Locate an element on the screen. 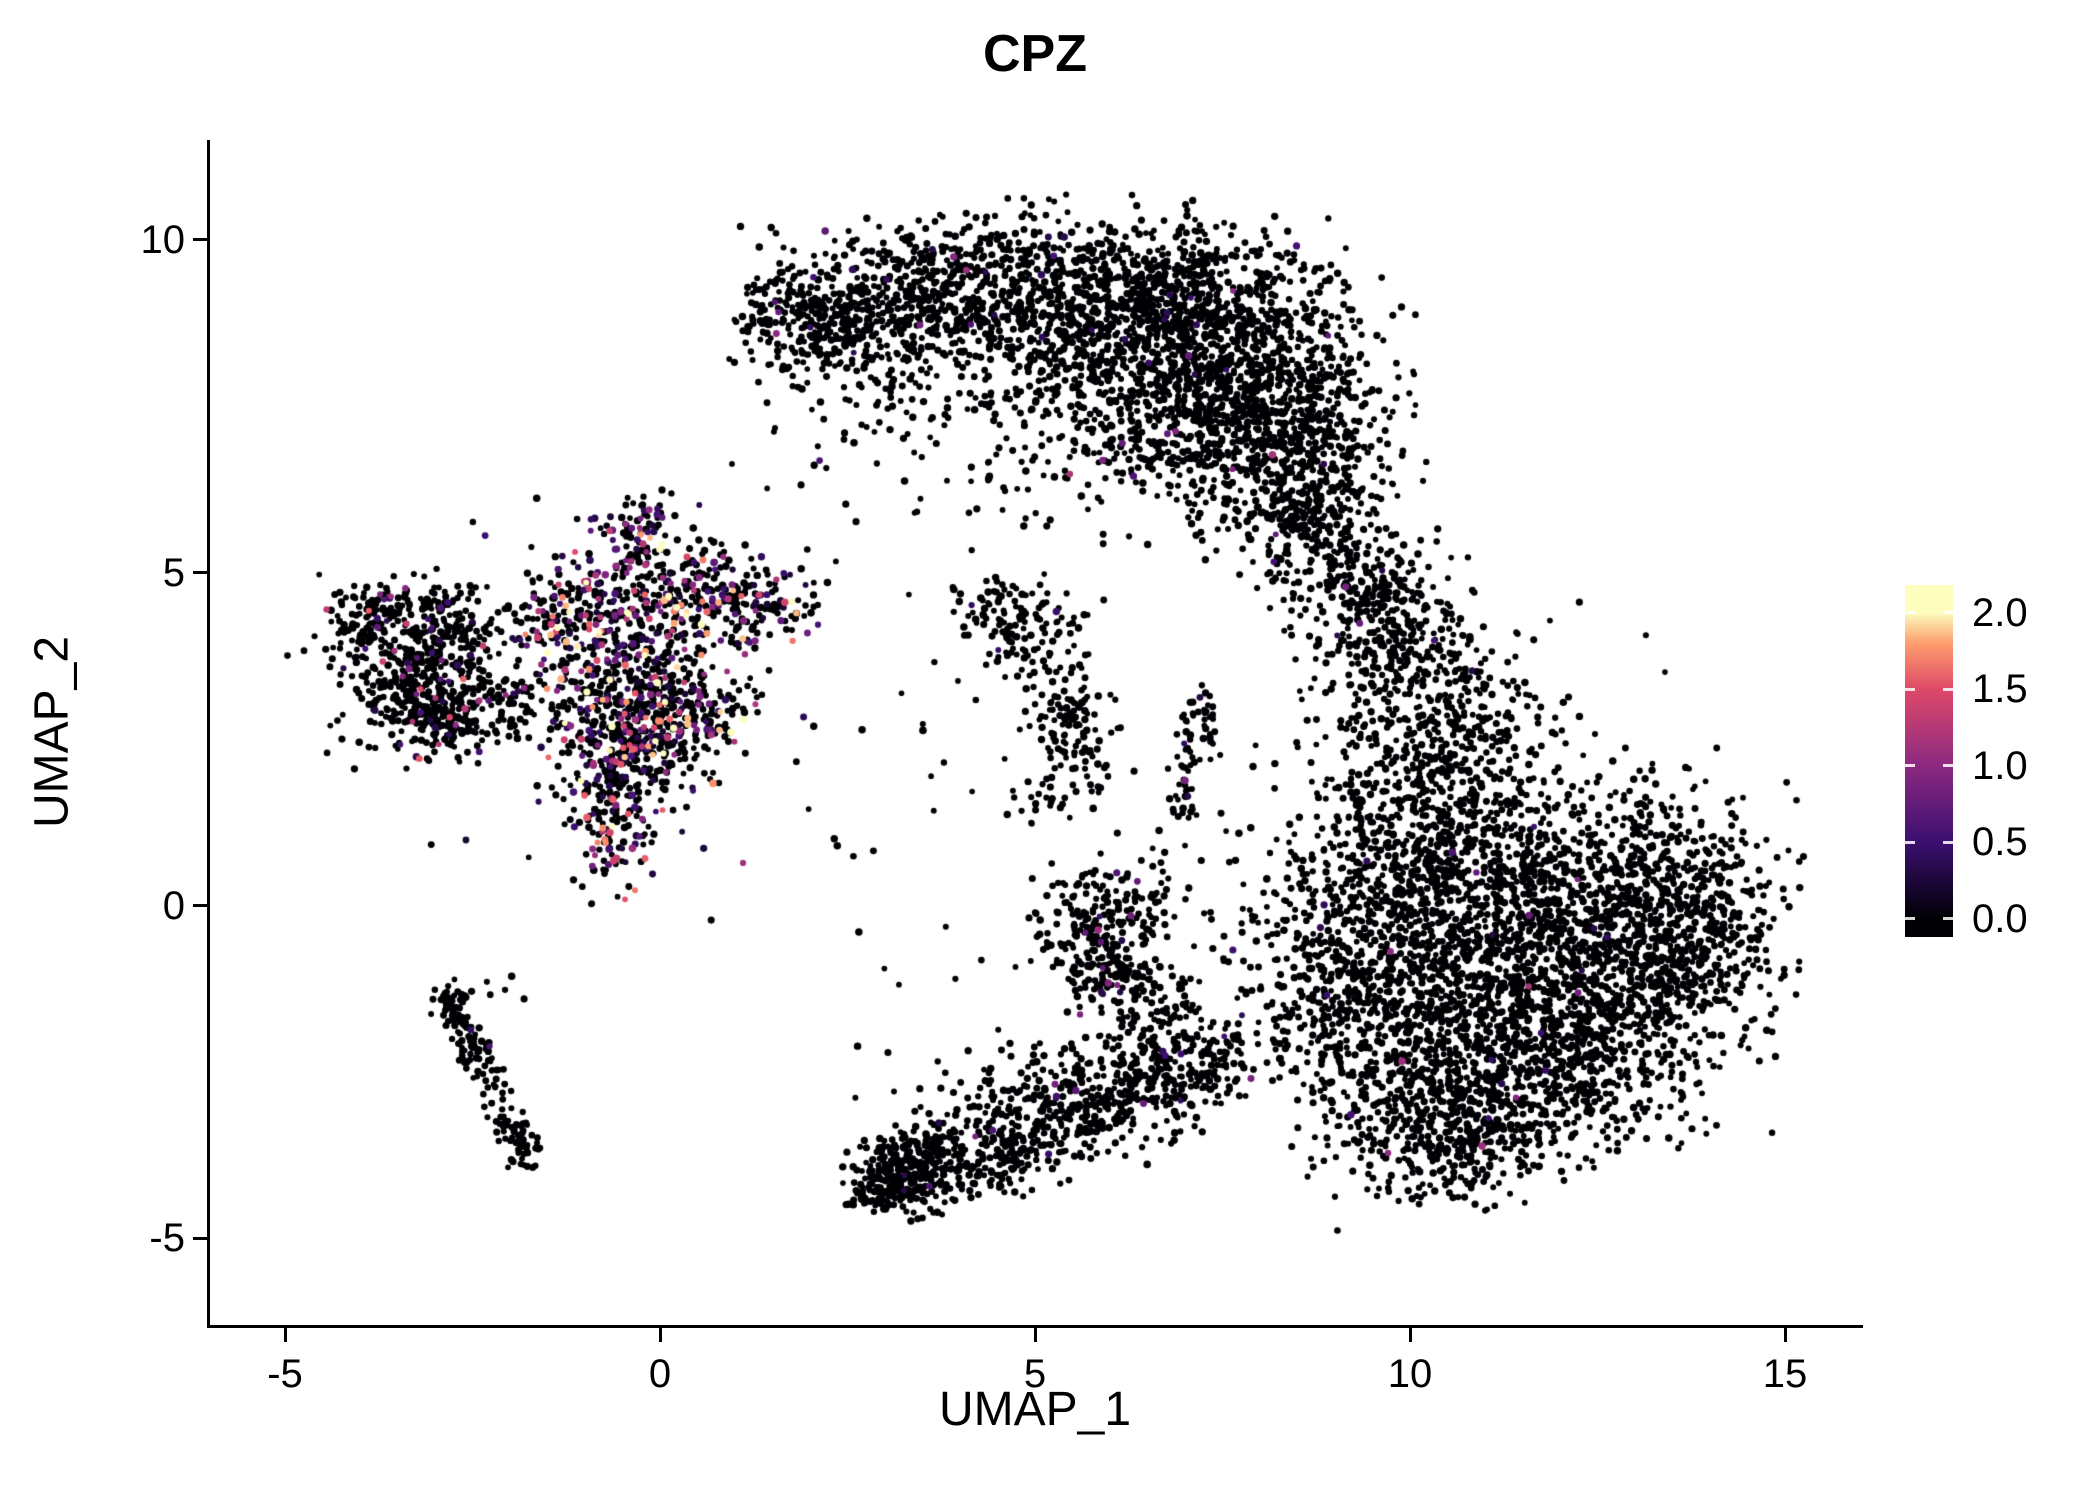 This screenshot has height=1500, width=2100. x-tick-label: 5 is located at coordinates (1035, 1374).